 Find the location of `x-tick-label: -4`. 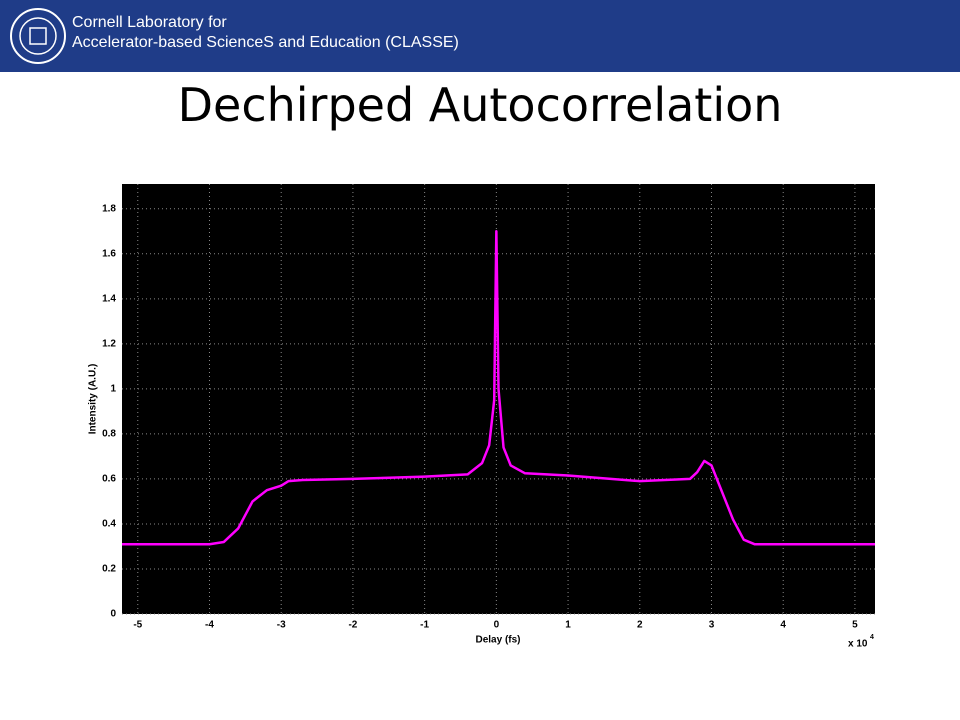

x-tick-label: -4 is located at coordinates (209, 625).